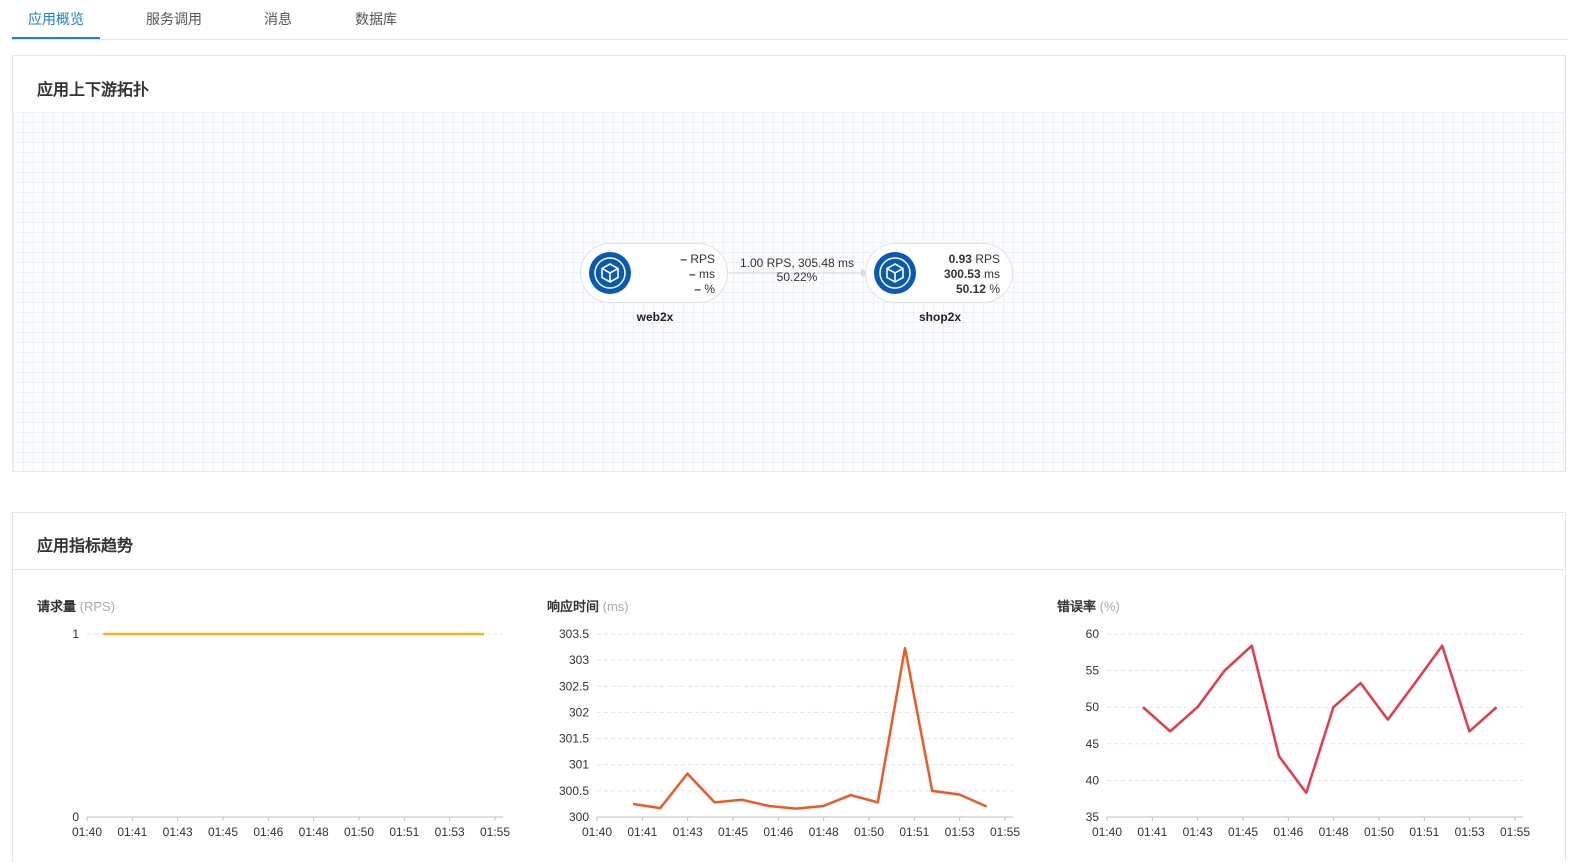 The height and width of the screenshot is (863, 1590). I want to click on y-tick-label: 303, so click(579, 660).